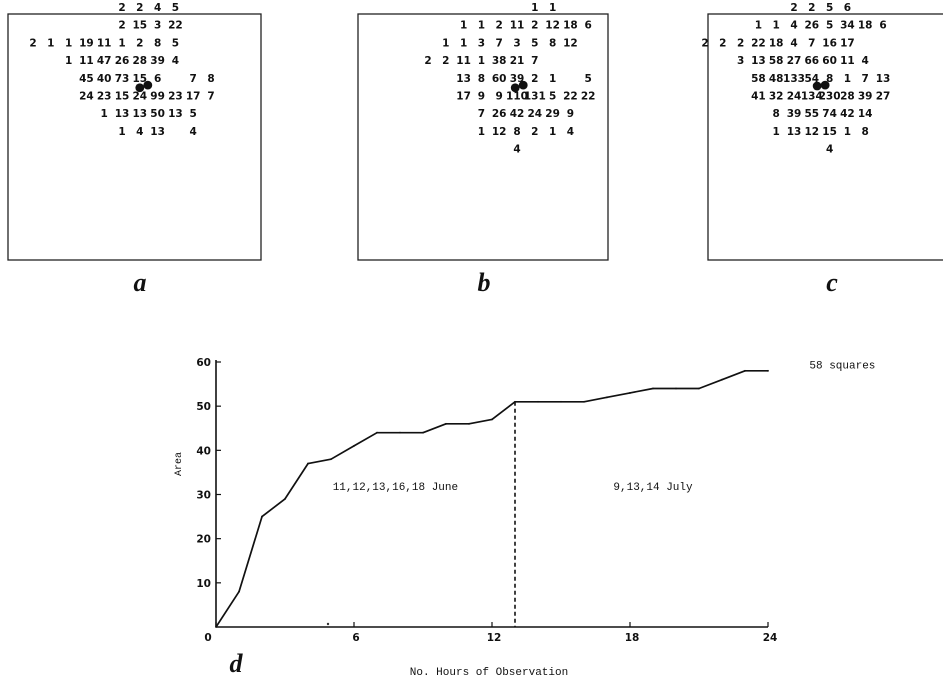  I want to click on panel-label-d: d, so click(237, 663).